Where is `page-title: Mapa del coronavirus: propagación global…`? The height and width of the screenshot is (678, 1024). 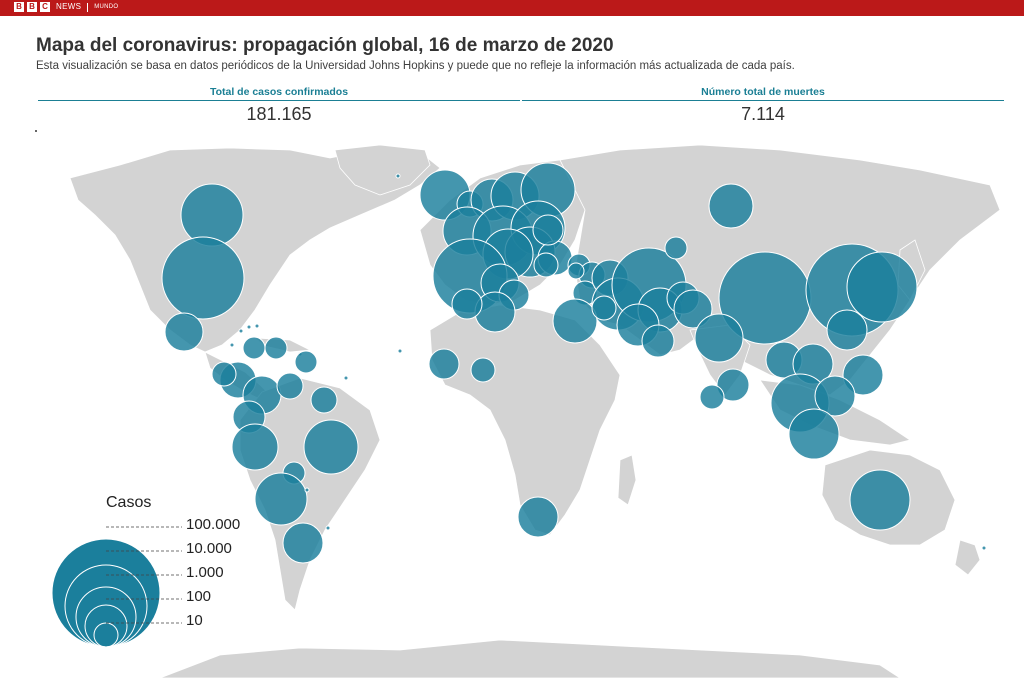
page-title: Mapa del coronavirus: propagación global… is located at coordinates (325, 45).